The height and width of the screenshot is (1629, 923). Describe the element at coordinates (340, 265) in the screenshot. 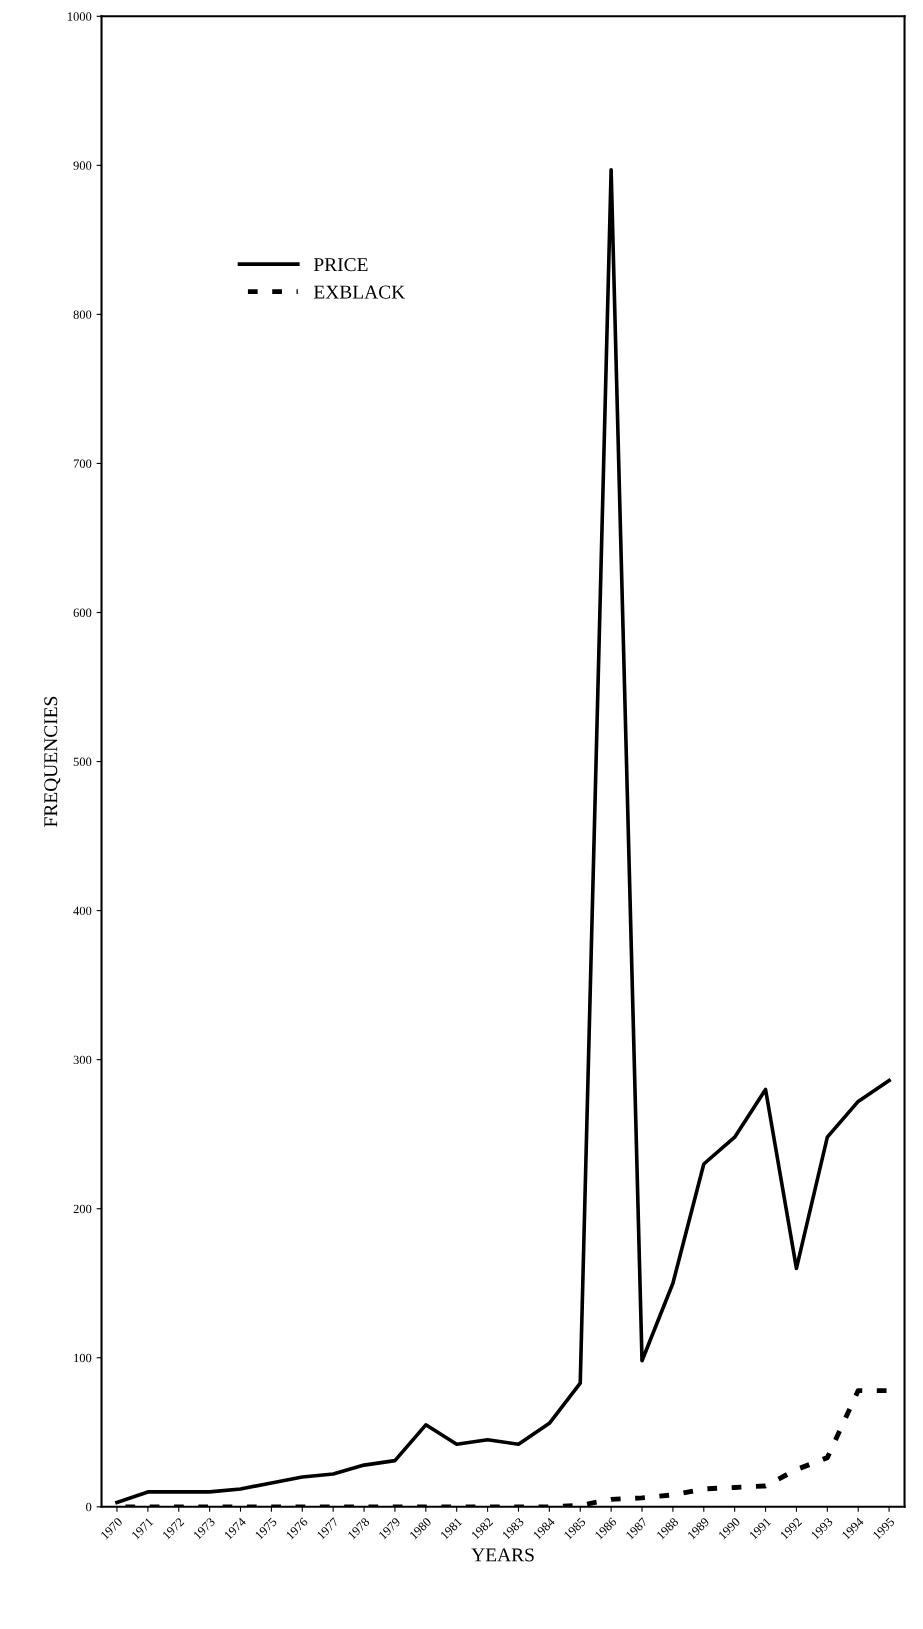

I see `legend-label: PRICE` at that location.